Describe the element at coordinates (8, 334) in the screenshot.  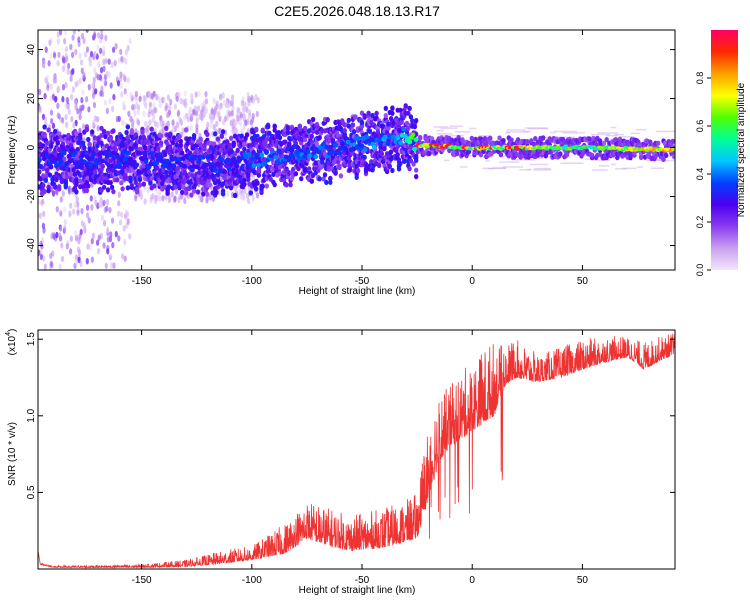
I see `snr-y-multiplier-exp: 4` at that location.